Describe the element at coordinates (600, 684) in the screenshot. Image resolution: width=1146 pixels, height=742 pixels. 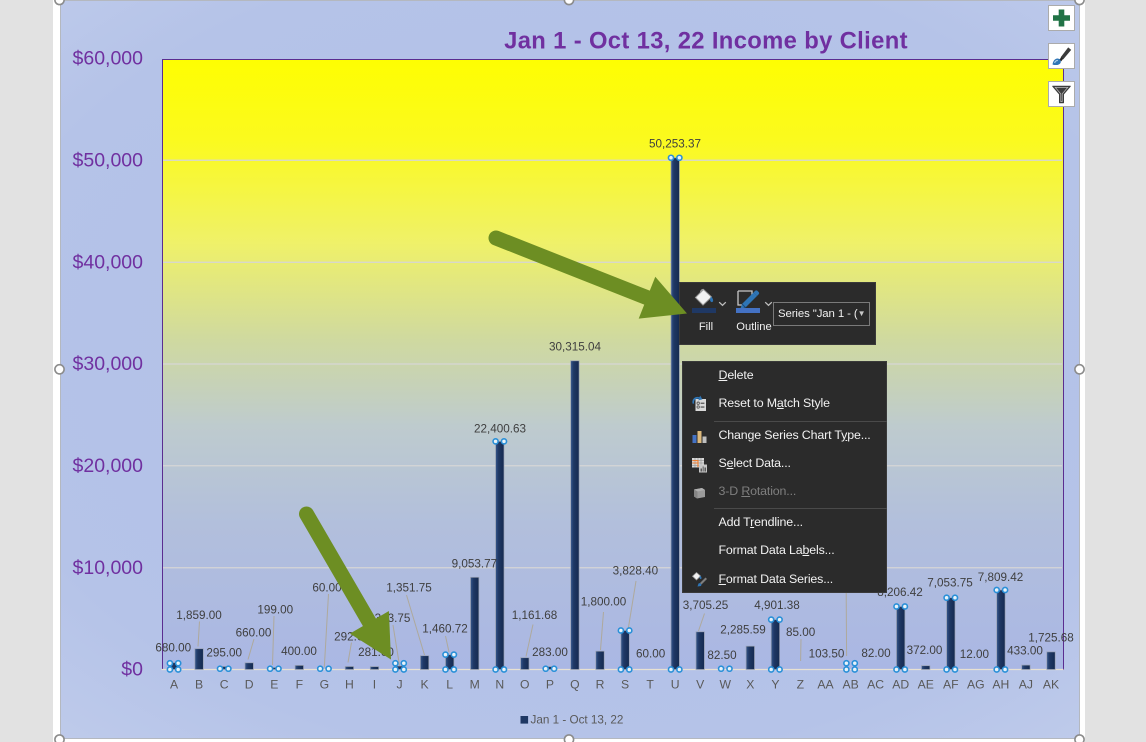
I see `svg-text: R` at that location.